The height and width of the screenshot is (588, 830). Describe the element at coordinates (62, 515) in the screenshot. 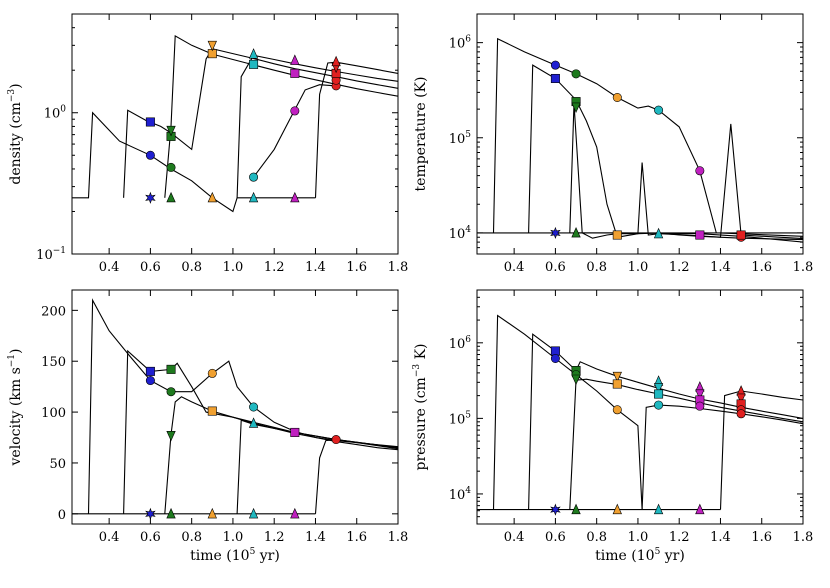

I see `y-tick-label: 0` at that location.